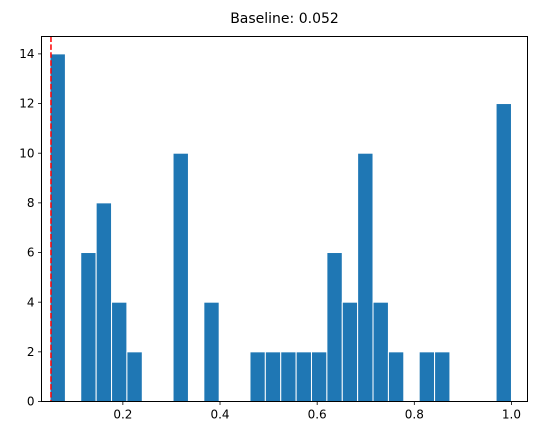 Image resolution: width=543 pixels, height=435 pixels. I want to click on y-axis: 0 2 4 6 8 10 12 14, so click(30, 228).